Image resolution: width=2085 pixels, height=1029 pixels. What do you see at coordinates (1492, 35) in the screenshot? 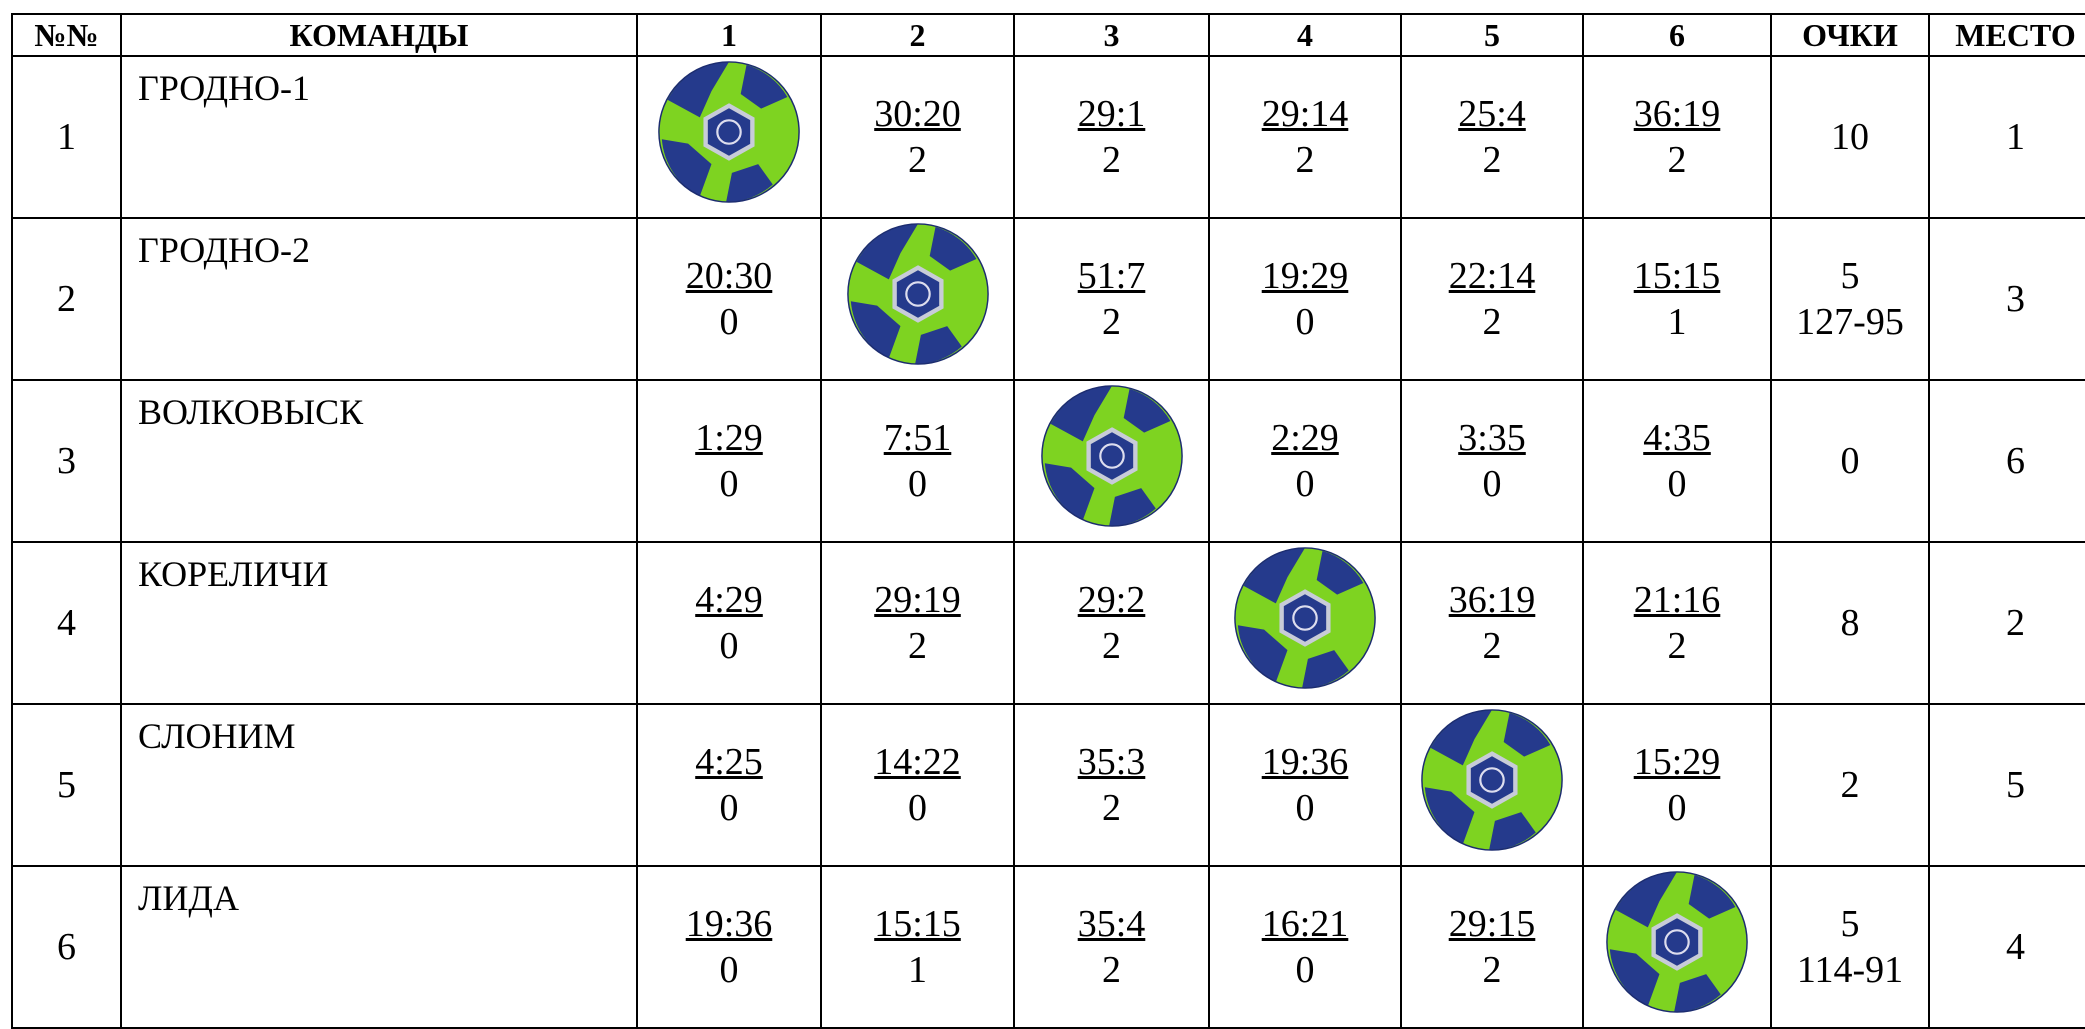
I see `header-cell: 5` at bounding box center [1492, 35].